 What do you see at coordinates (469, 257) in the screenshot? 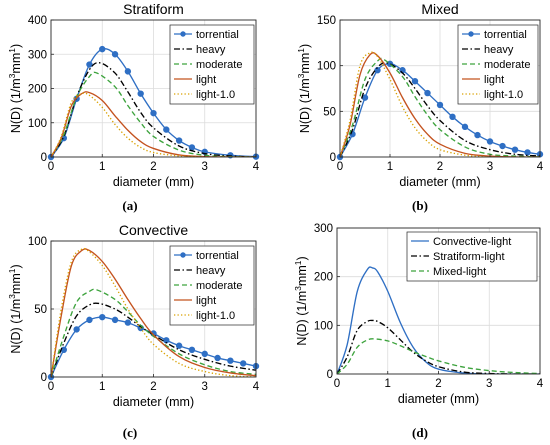
I see `legend-entry: Stratiform-light` at bounding box center [469, 257].